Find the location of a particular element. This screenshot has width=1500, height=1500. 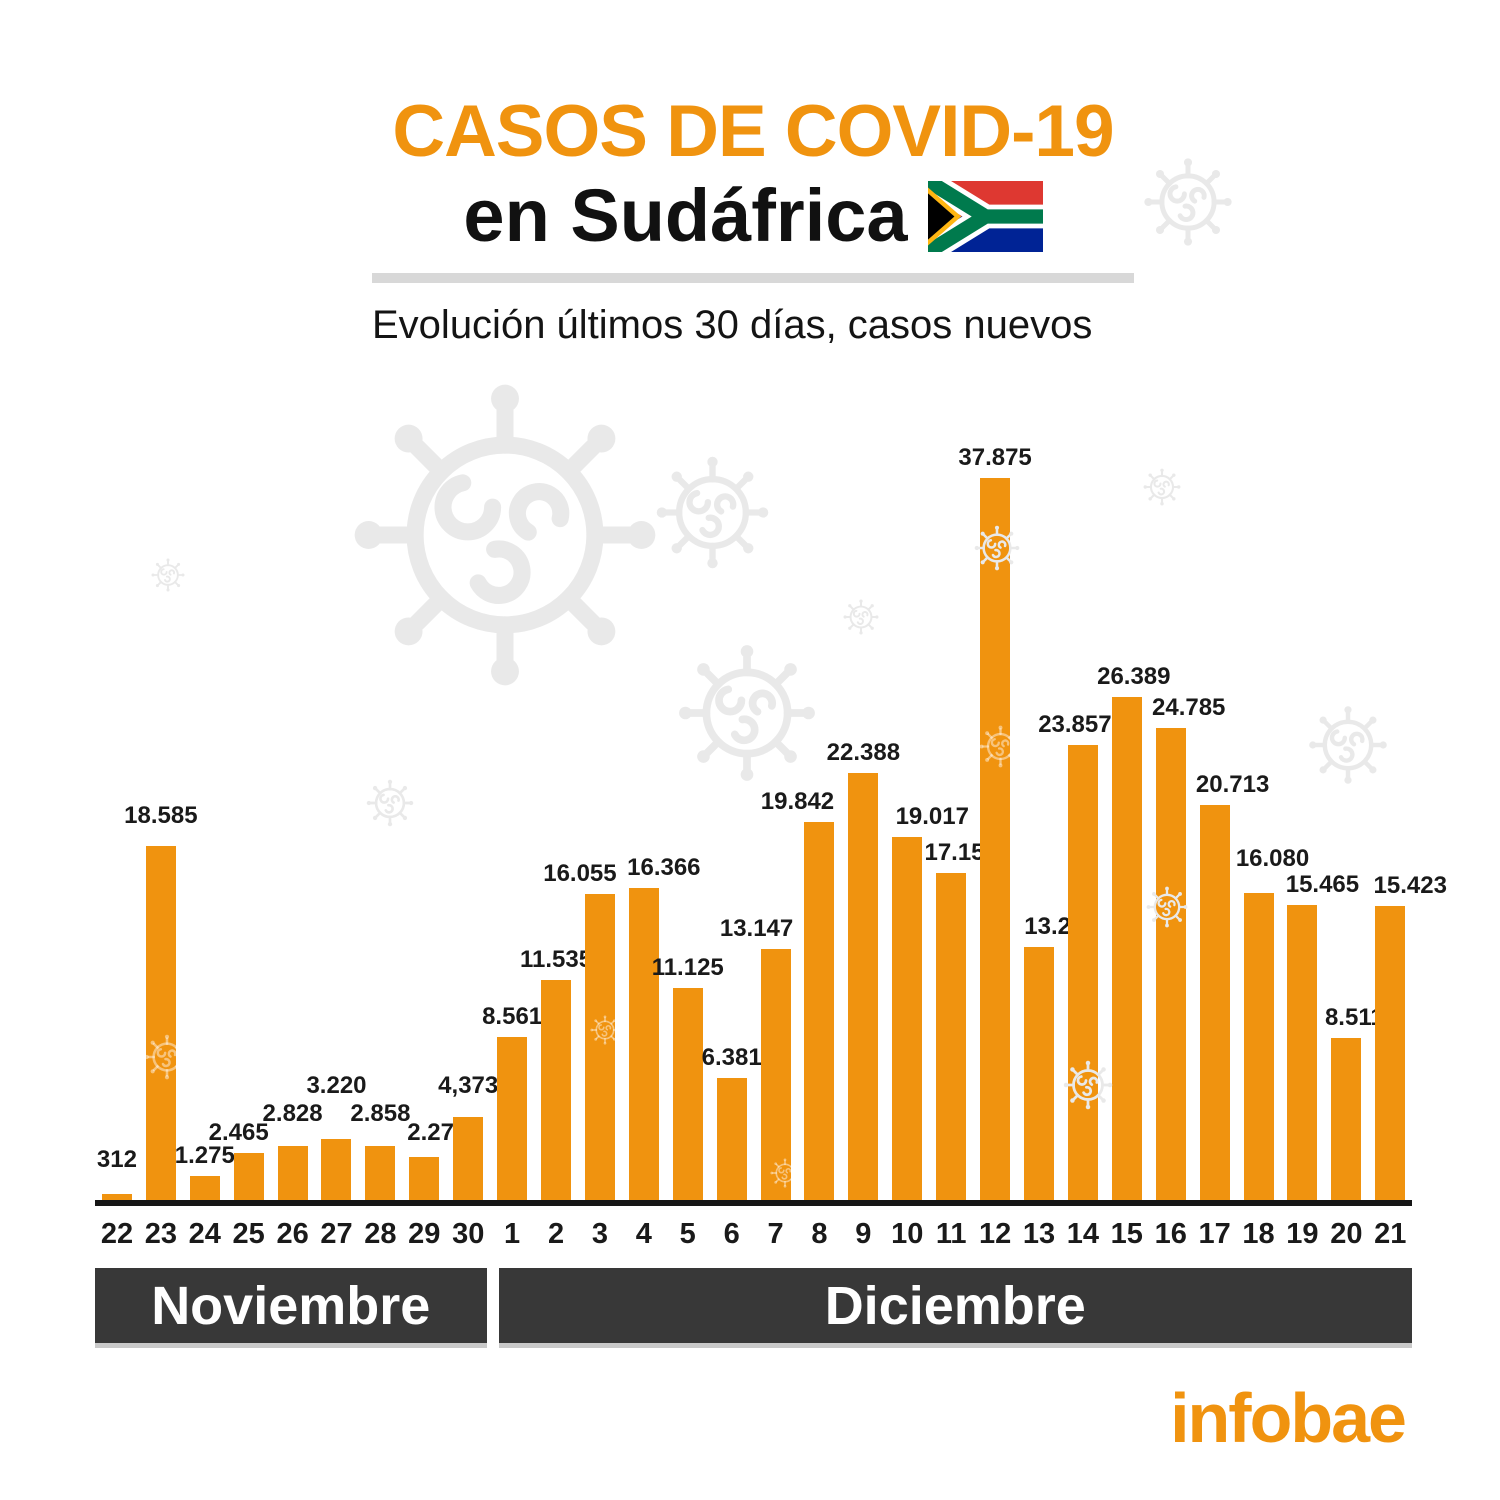

bar-value-label: 20.713 is located at coordinates (1232, 784).